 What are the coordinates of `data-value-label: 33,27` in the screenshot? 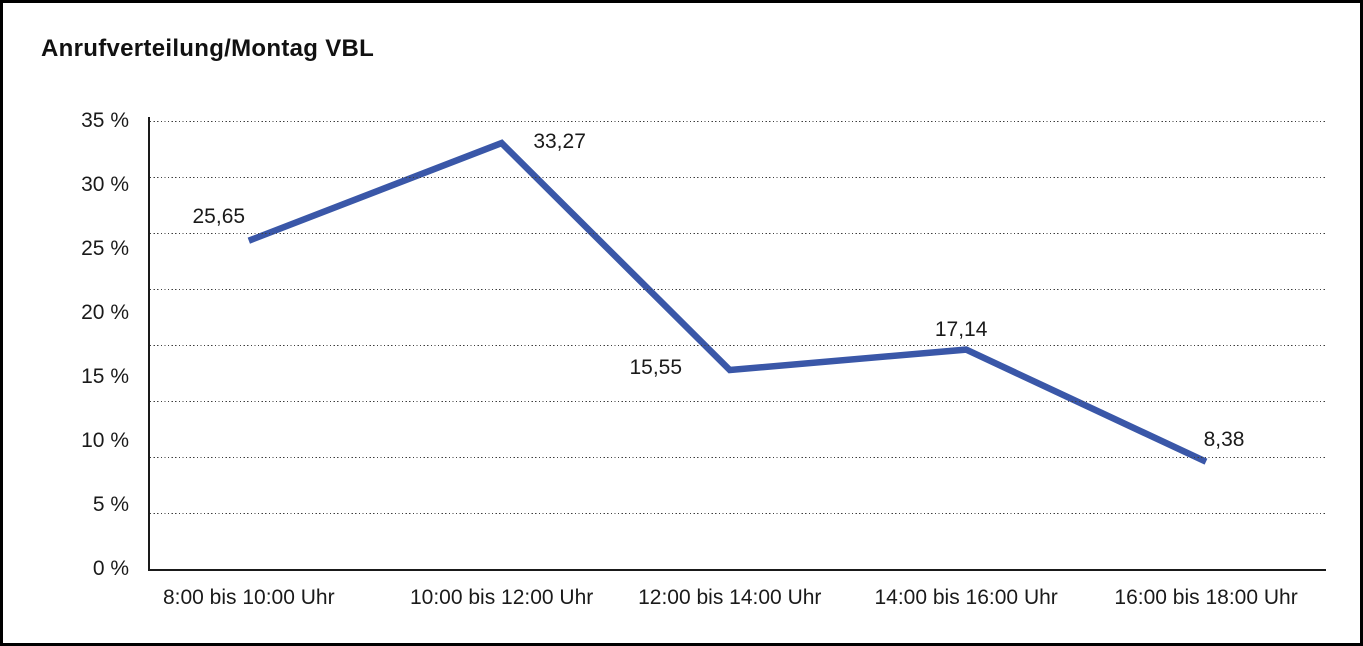 It's located at (559, 142).